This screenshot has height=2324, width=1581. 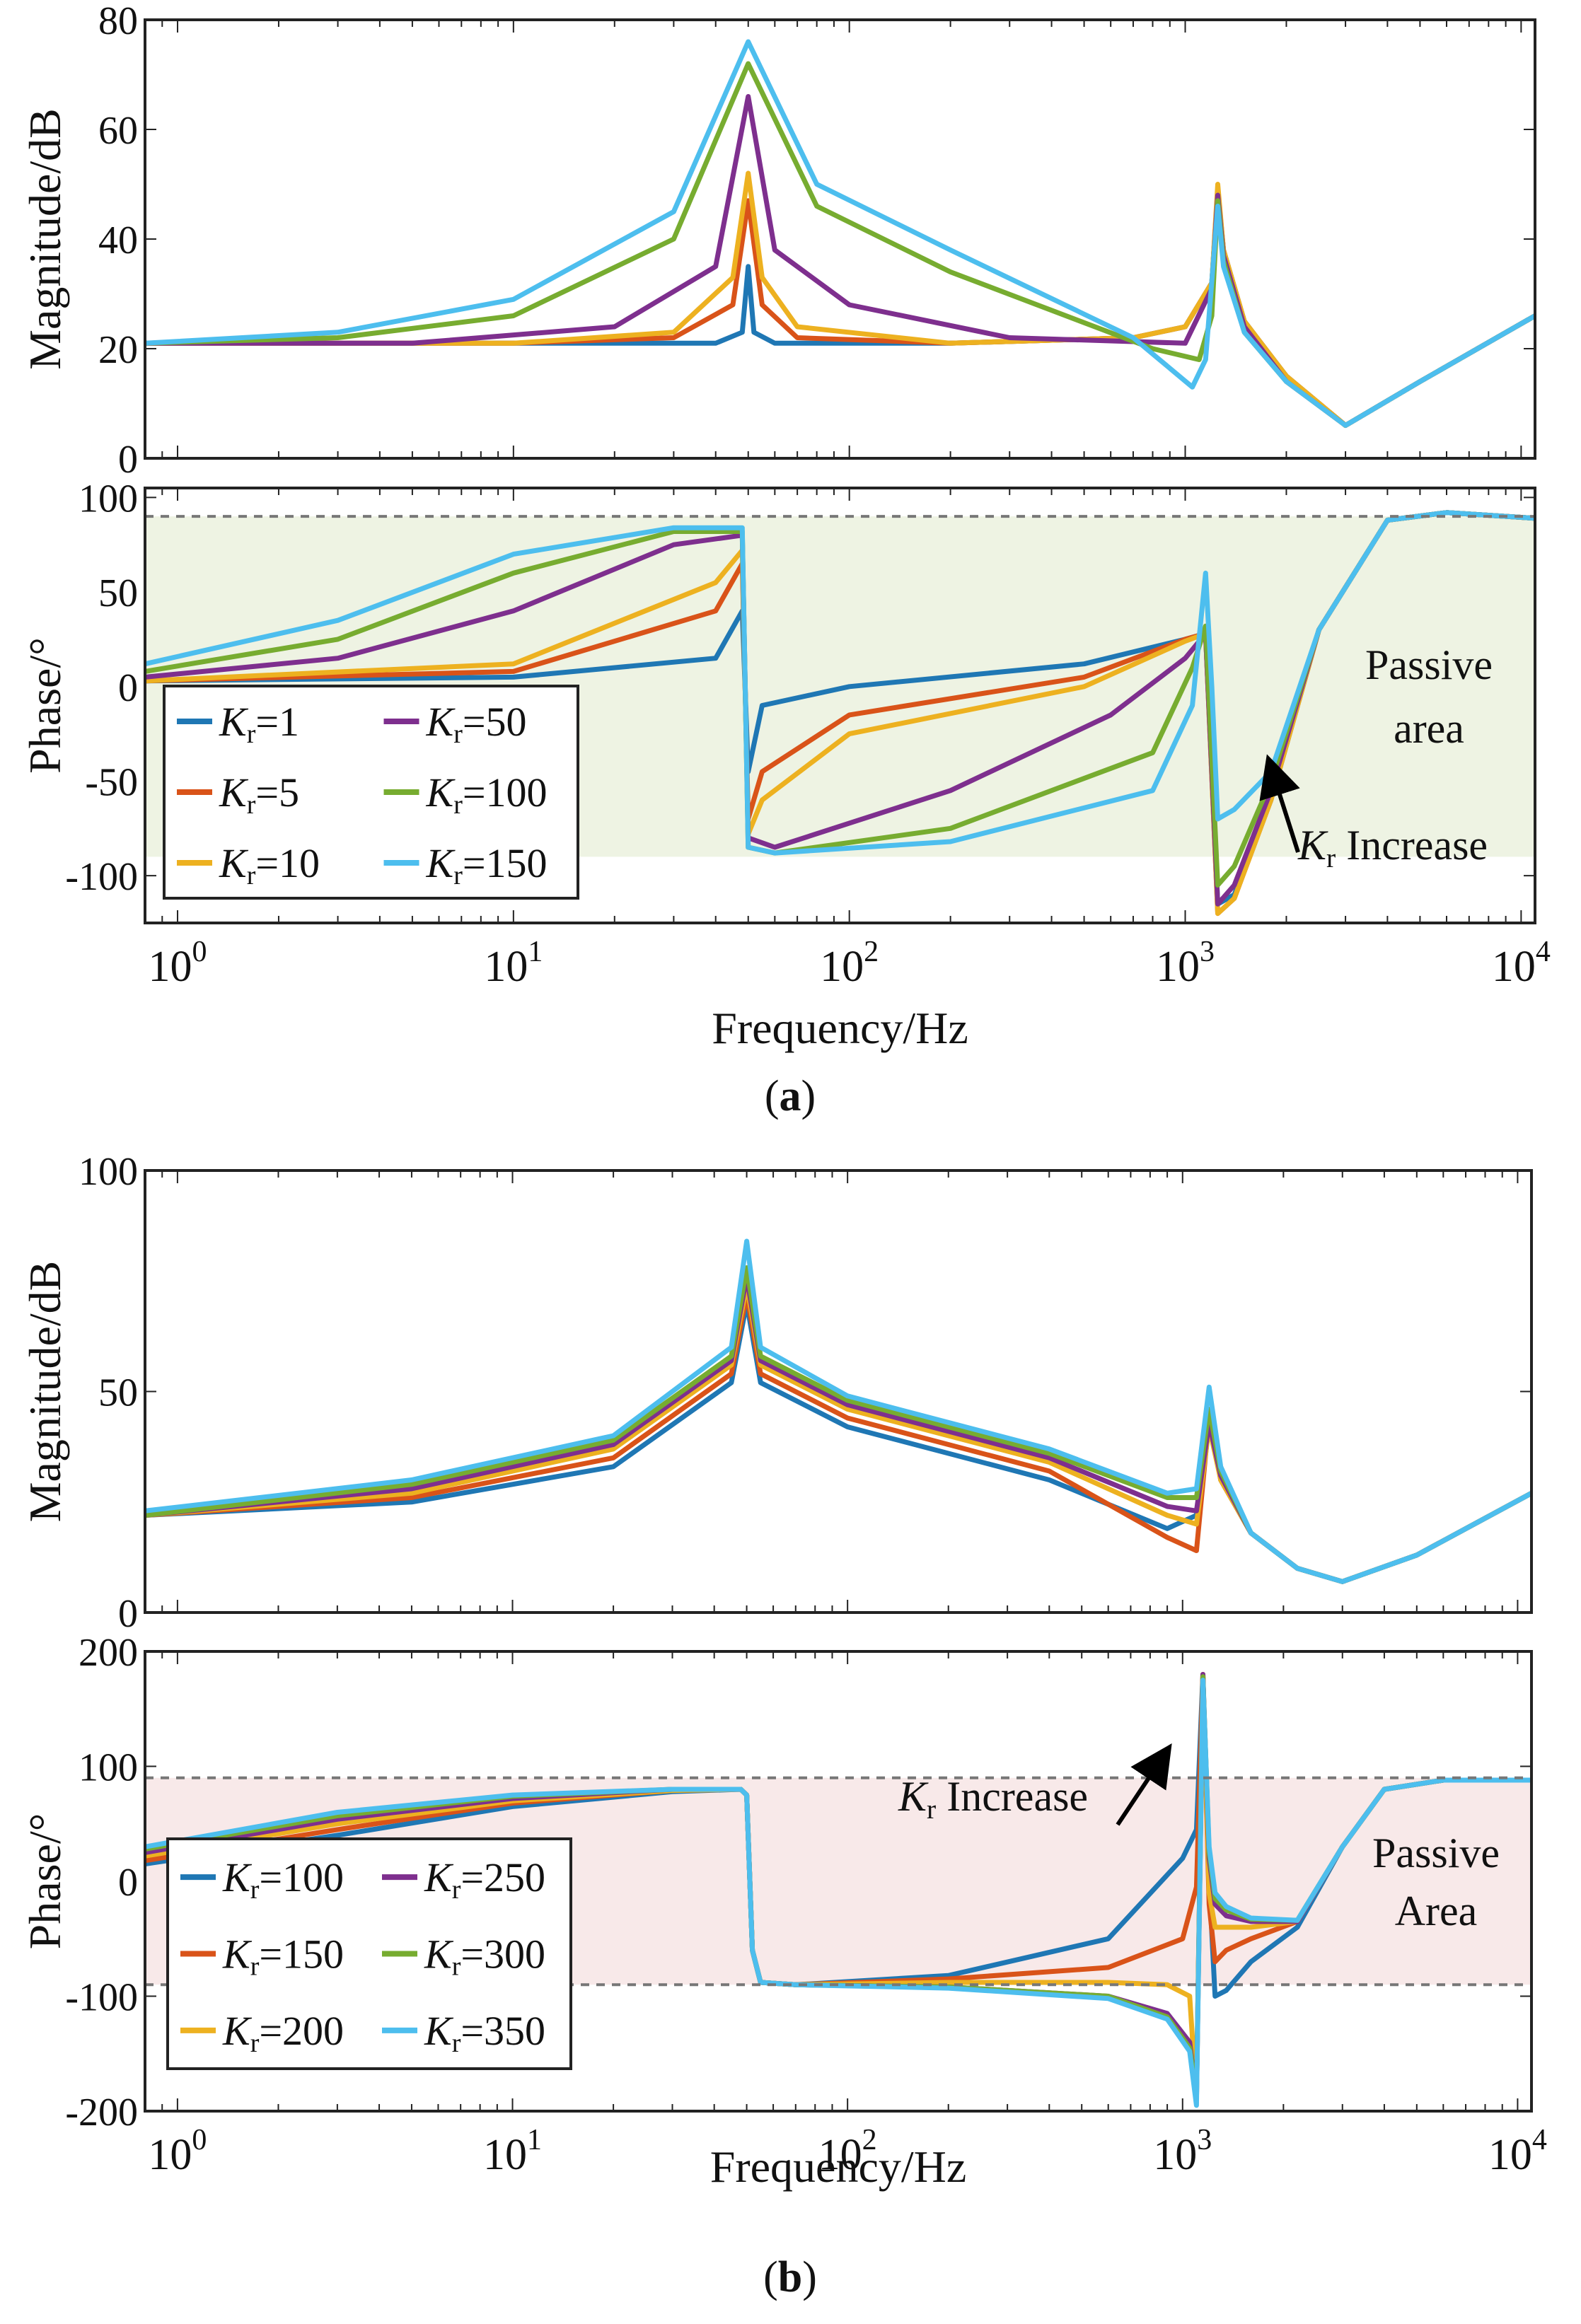 I want to click on legend-entry: Kr=250, so click(x=484, y=1879).